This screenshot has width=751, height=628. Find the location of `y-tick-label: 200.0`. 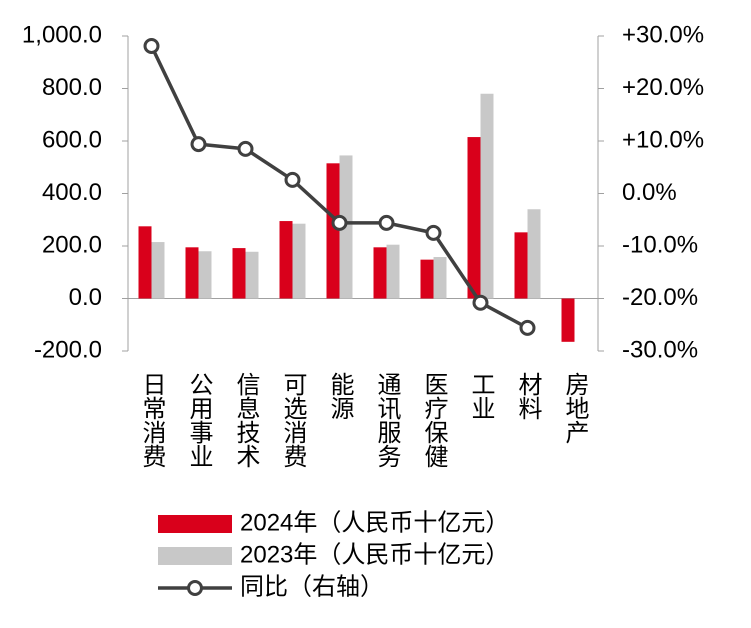

y-tick-label: 200.0 is located at coordinates (72, 244).